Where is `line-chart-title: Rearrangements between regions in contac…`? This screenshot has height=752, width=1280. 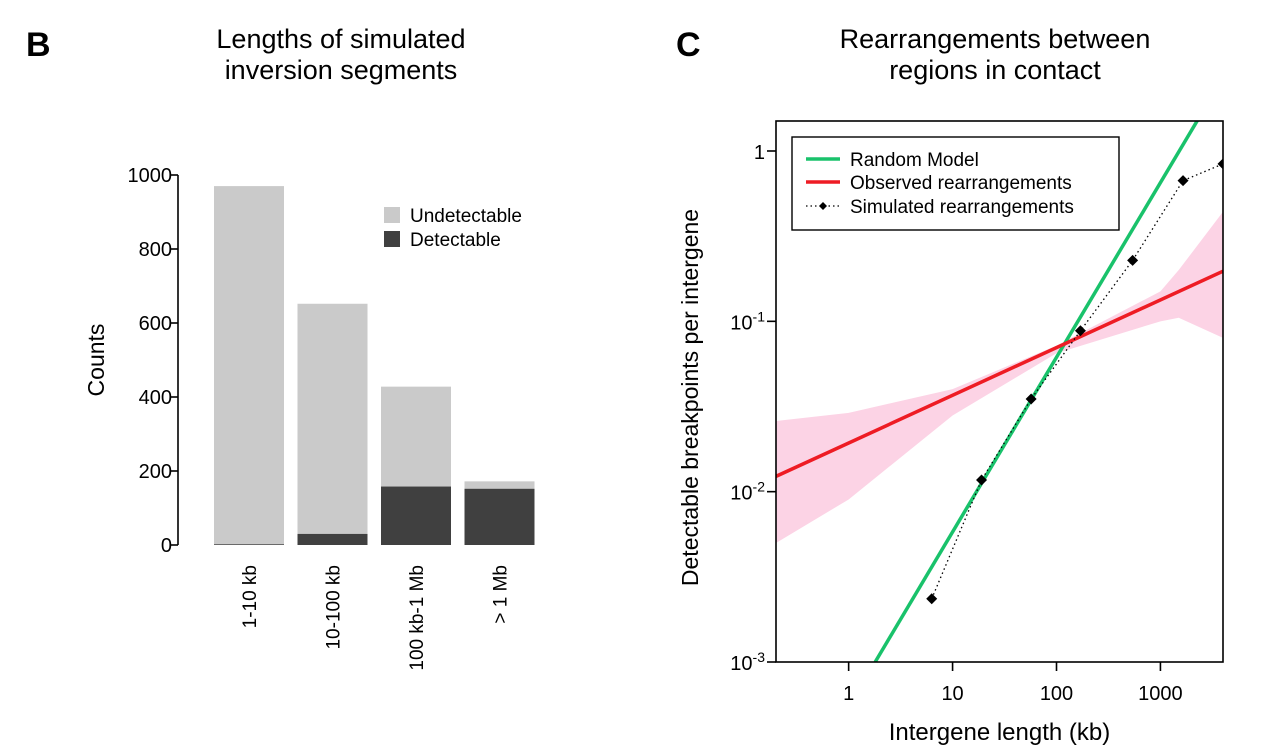
line-chart-title: Rearrangements between regions in contac… is located at coordinates (995, 55).